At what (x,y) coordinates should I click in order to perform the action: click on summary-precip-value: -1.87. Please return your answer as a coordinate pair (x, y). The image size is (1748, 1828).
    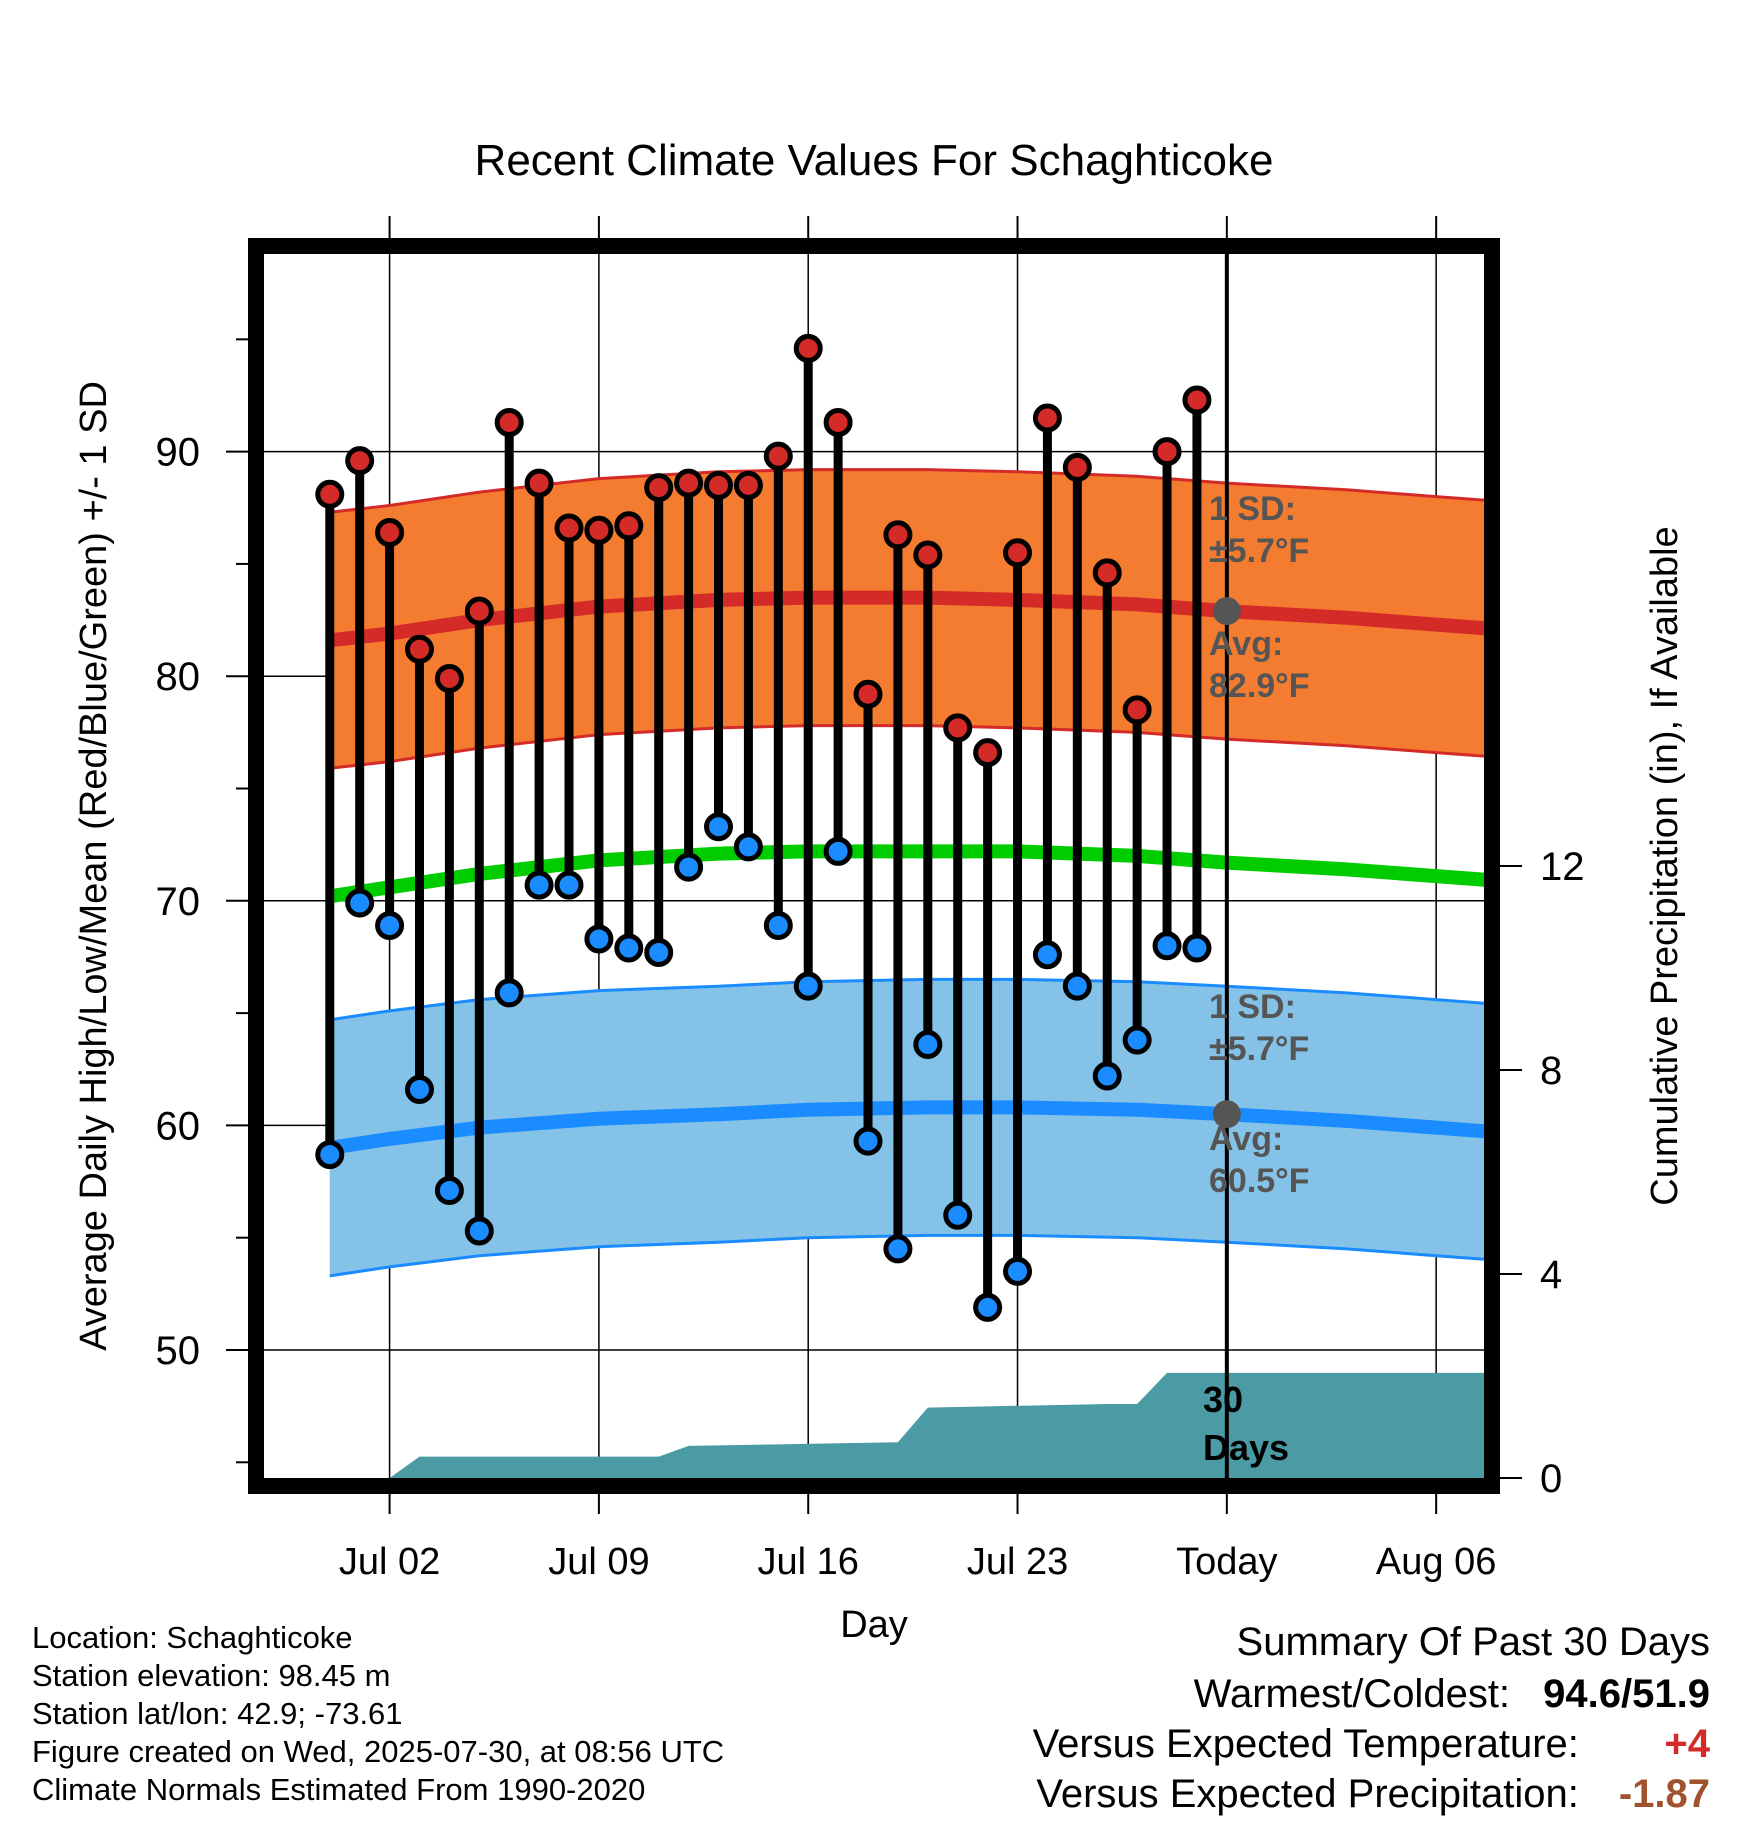
    Looking at the image, I should click on (1664, 1794).